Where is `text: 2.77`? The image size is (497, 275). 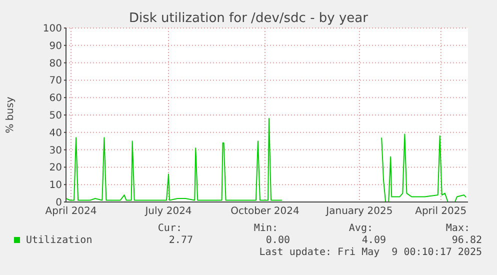
text: 2.77 is located at coordinates (180, 240).